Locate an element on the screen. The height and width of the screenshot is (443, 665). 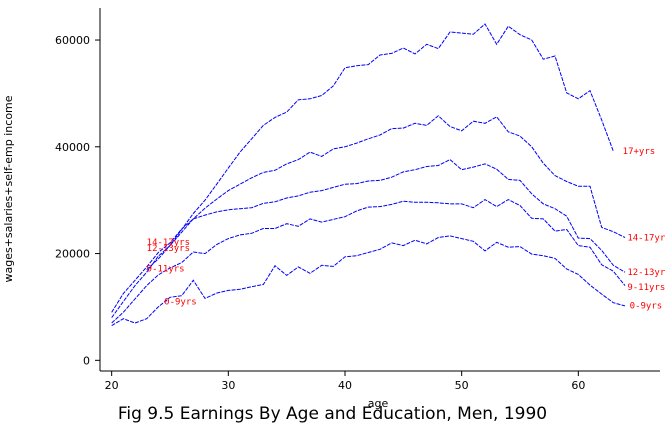
y-tick-label-0: 0 is located at coordinates (86, 360).